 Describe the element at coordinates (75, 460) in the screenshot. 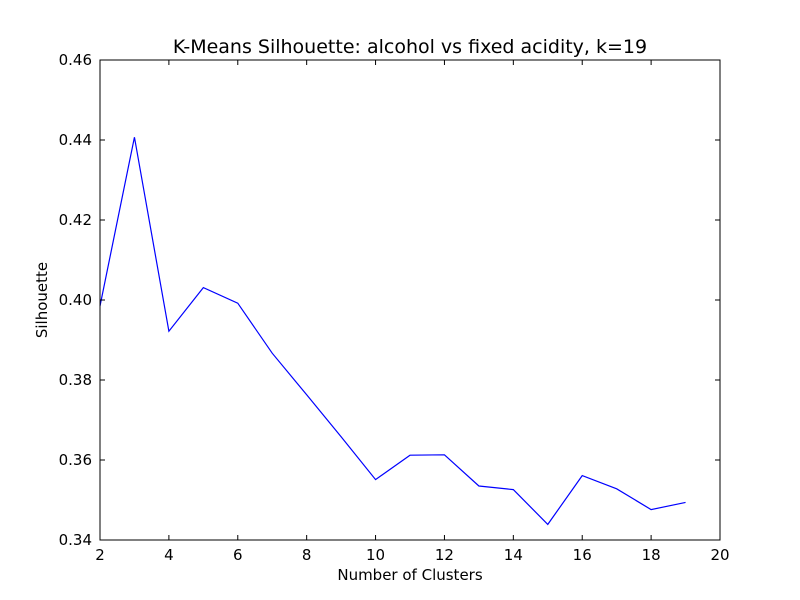

I see `y-tick-label: 0.36` at that location.